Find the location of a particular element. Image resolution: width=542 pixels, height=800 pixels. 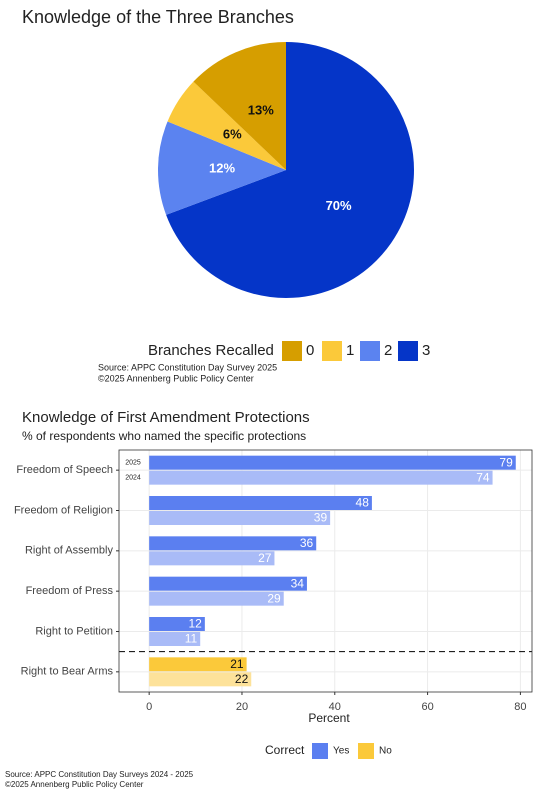

x-tick-label: 80 is located at coordinates (520, 707).